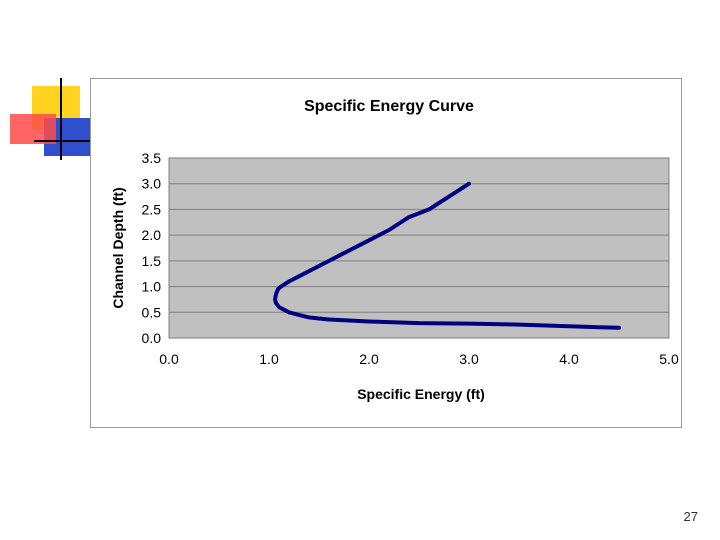 The width and height of the screenshot is (720, 540). Describe the element at coordinates (152, 312) in the screenshot. I see `y-tick-label: 0.5` at that location.